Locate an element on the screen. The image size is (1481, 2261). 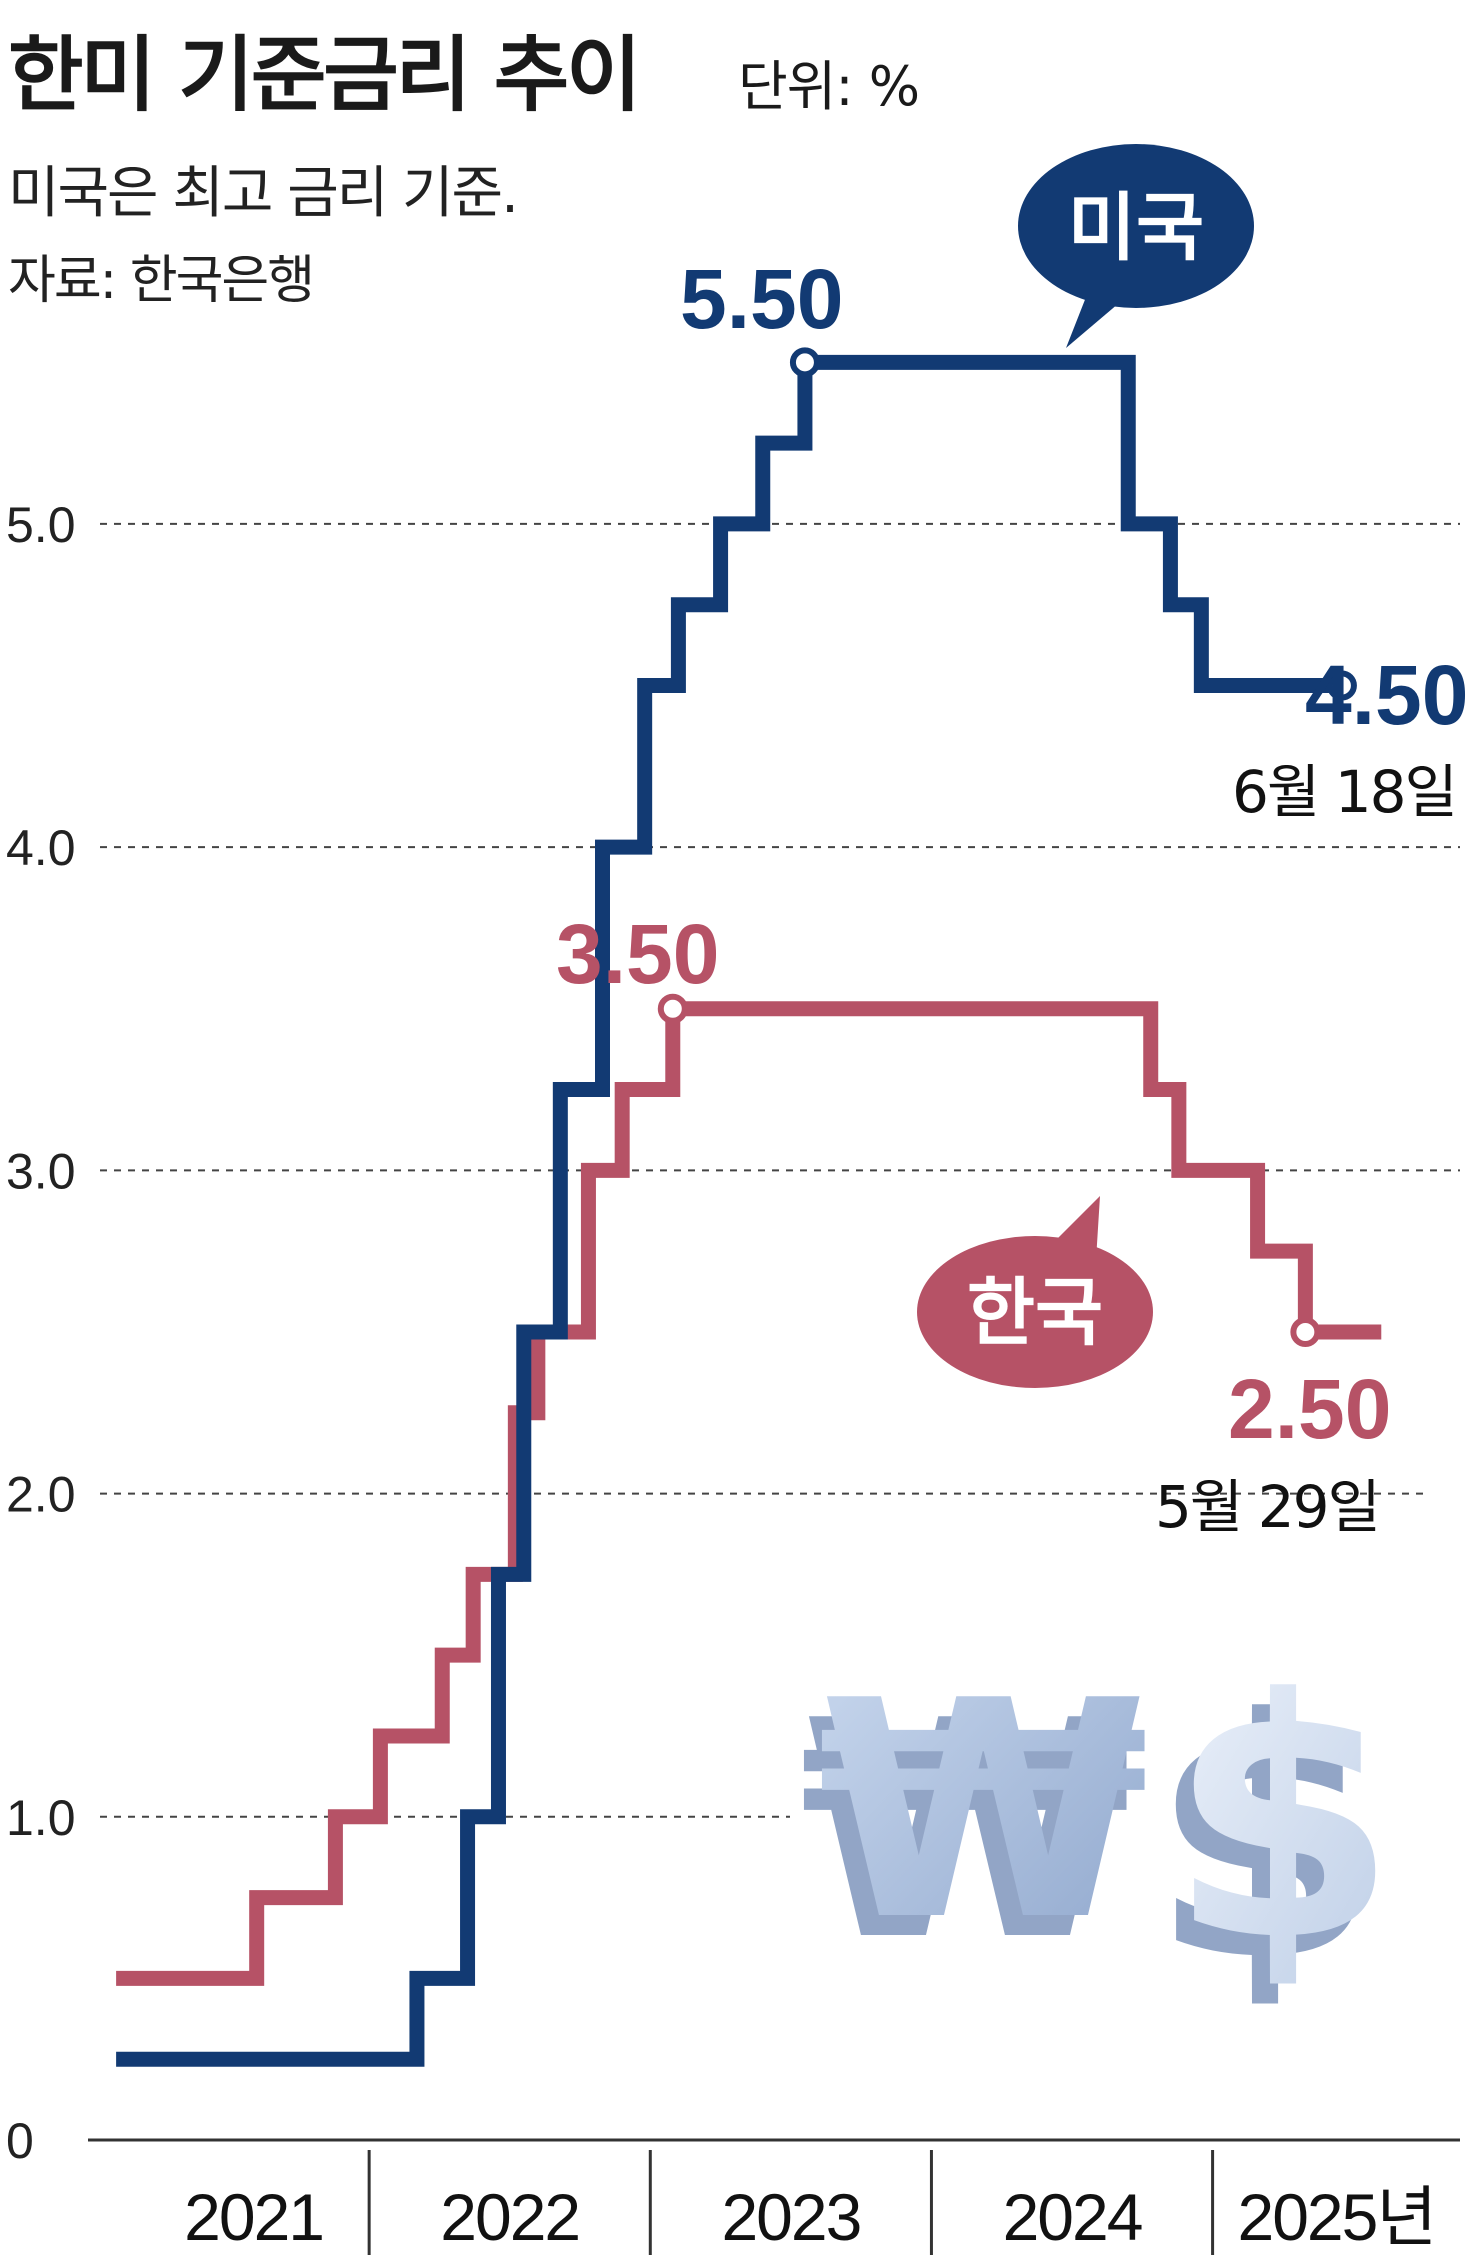
x-tick-label: 2021 is located at coordinates (253, 2217).